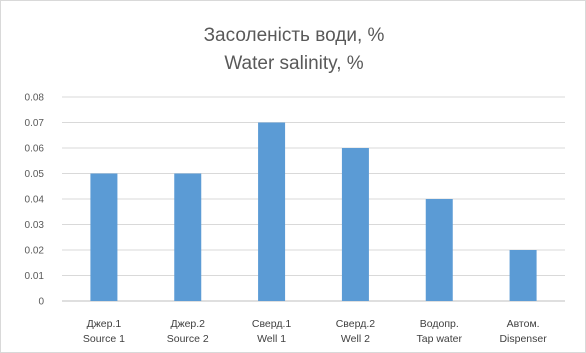 Image resolution: width=586 pixels, height=353 pixels. I want to click on chart-title: Засоленість води, %, so click(294, 35).